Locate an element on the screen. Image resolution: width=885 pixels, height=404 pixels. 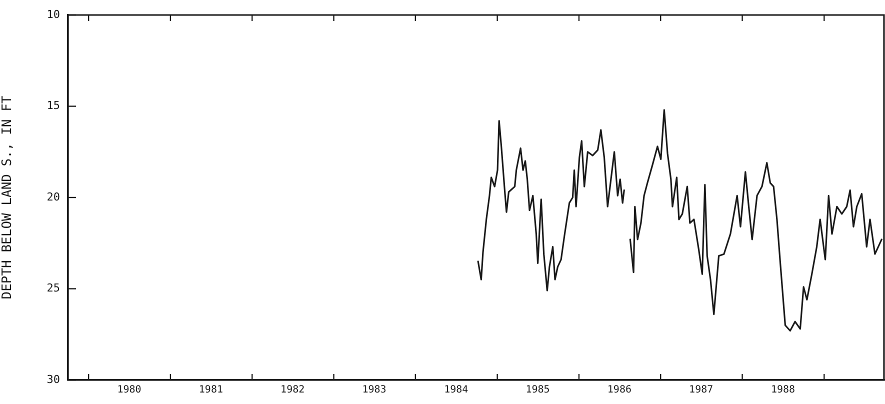
x-tick-label: 1981 is located at coordinates (210, 390).